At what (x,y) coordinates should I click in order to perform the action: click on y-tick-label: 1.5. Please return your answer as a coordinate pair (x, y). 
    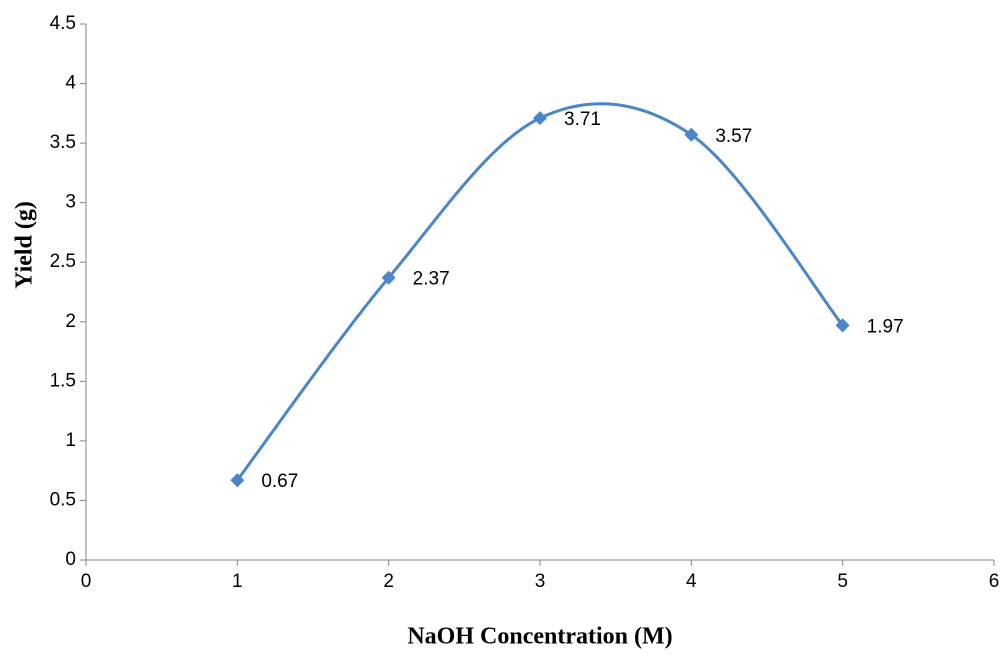
    Looking at the image, I should click on (63, 380).